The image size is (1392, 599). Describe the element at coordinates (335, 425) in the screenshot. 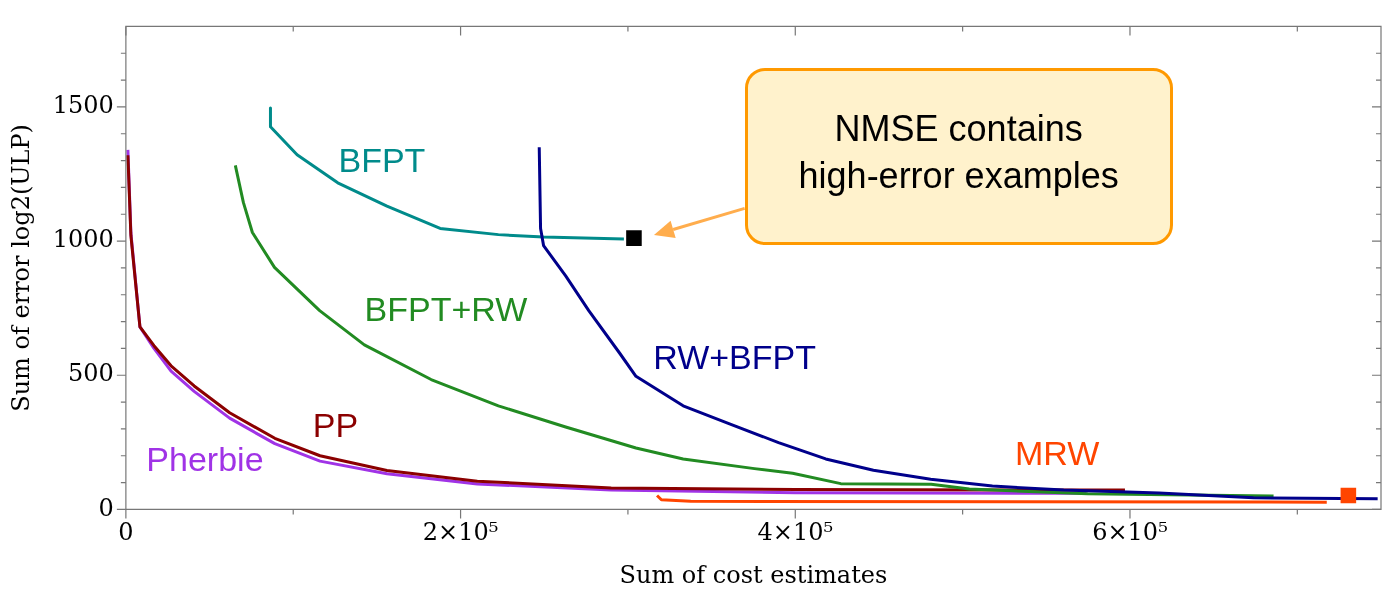

I see `series-label: PP` at that location.